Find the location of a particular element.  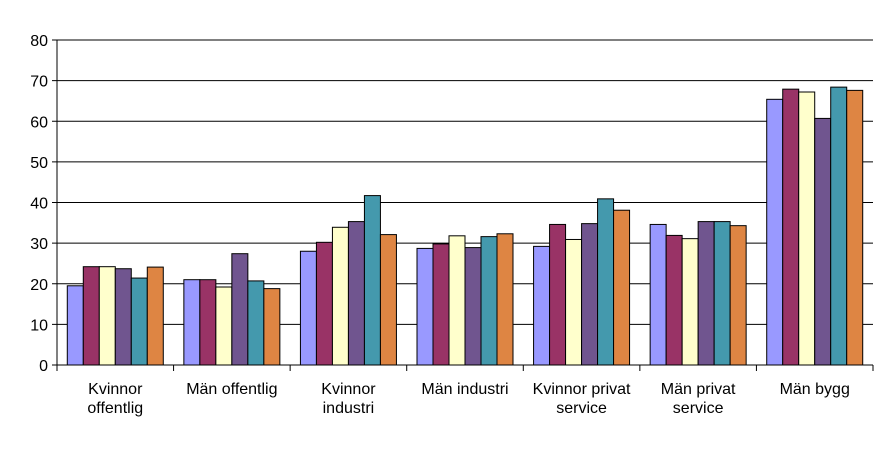

y-tick-label: 40 is located at coordinates (39, 204).